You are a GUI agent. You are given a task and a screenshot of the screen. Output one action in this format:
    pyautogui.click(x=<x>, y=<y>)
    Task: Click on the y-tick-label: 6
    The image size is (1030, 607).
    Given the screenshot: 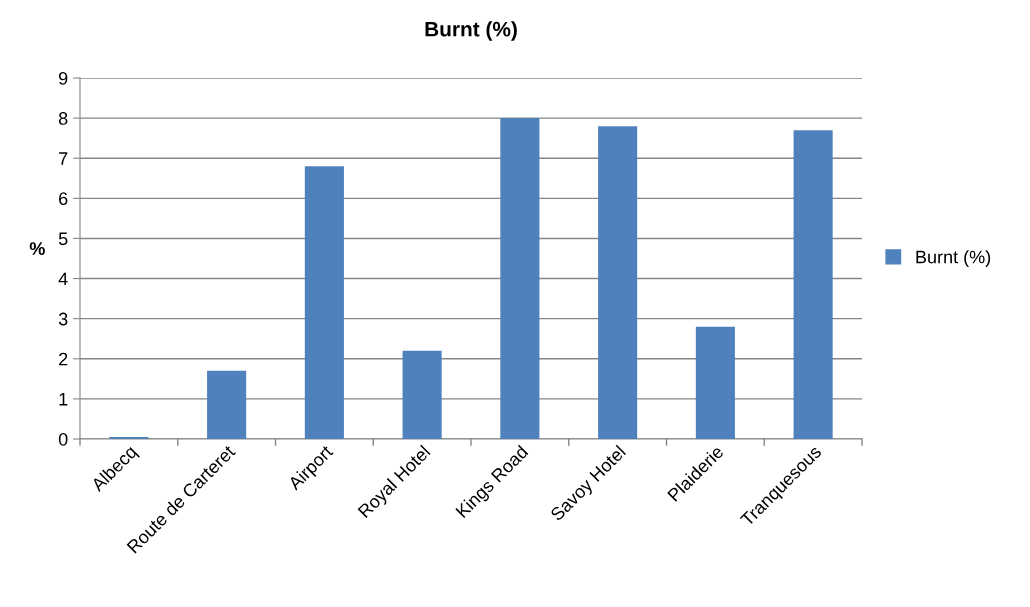 What is the action you would take?
    pyautogui.click(x=63, y=199)
    